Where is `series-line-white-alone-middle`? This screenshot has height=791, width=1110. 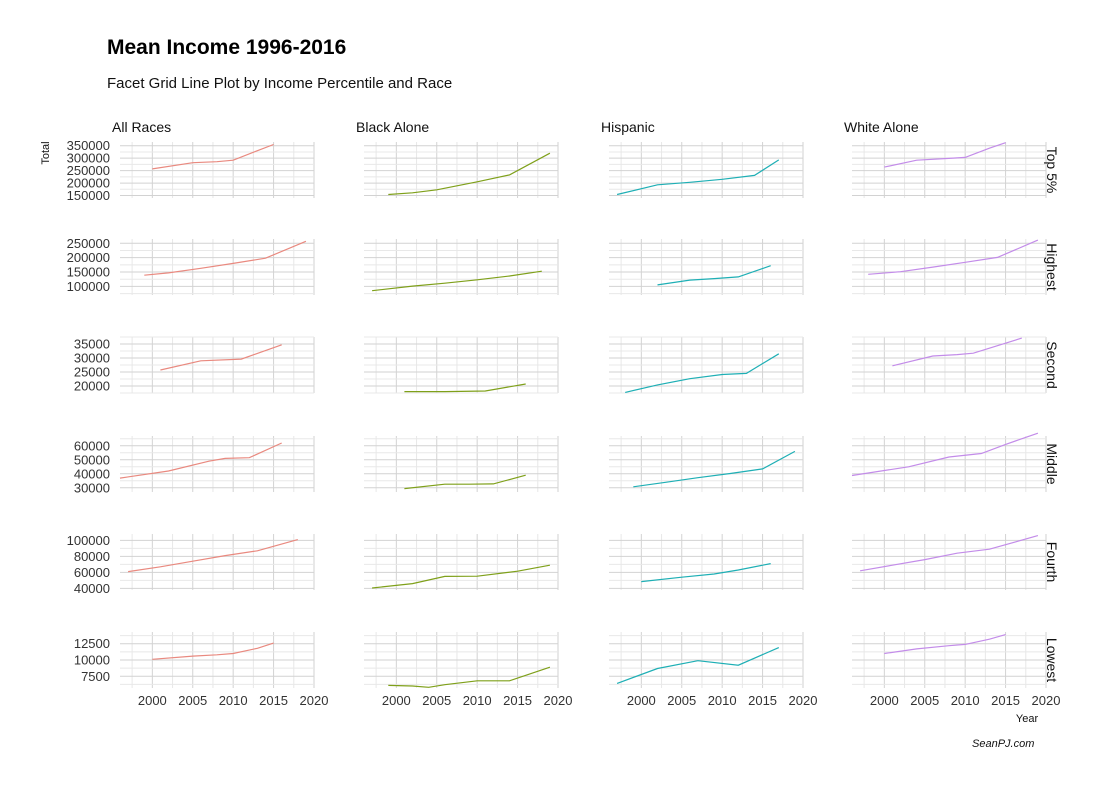 series-line-white-alone-middle is located at coordinates (945, 454).